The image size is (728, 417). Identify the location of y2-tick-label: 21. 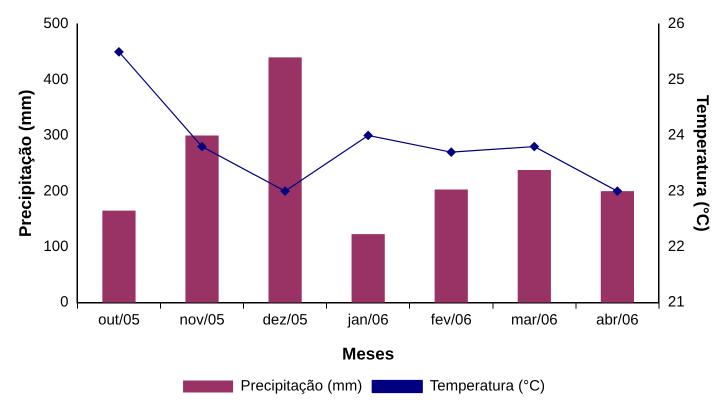
(676, 302).